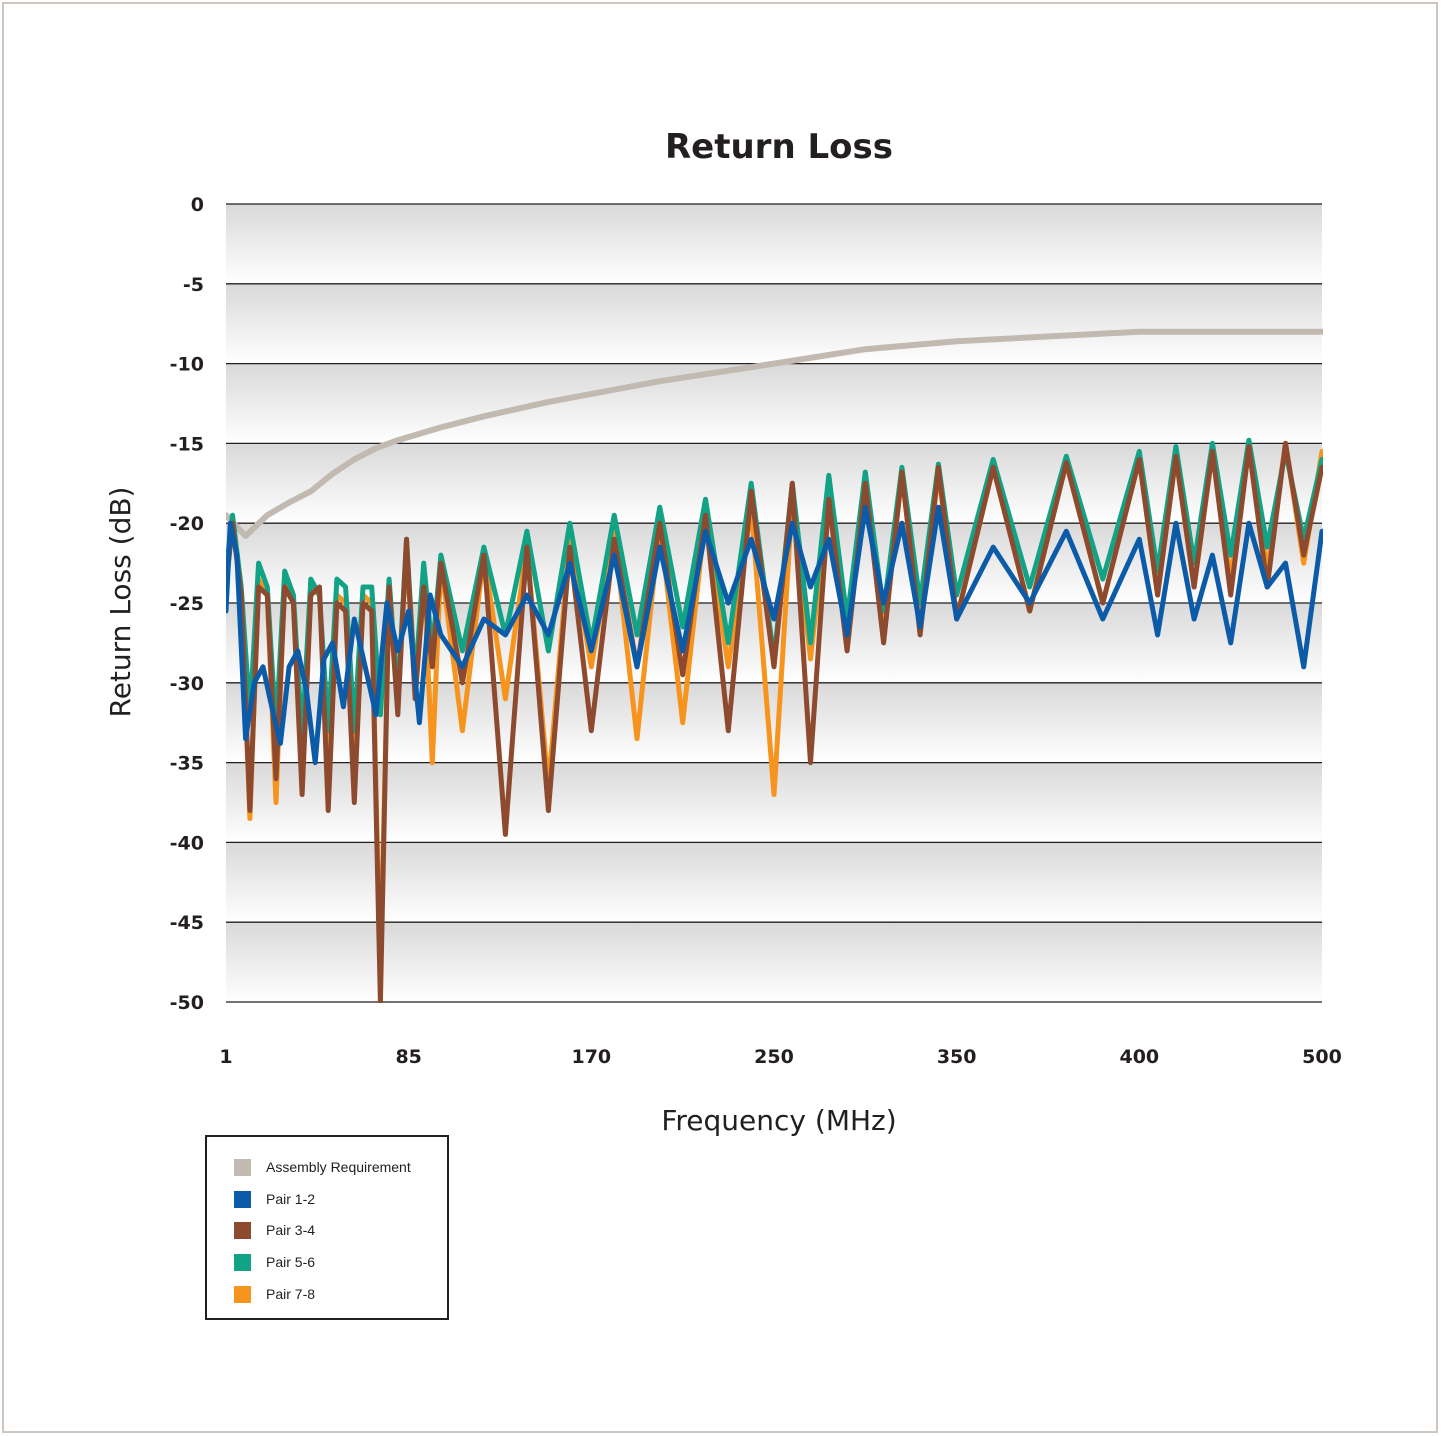  What do you see at coordinates (197, 205) in the screenshot?
I see `y-tick-label: 0` at bounding box center [197, 205].